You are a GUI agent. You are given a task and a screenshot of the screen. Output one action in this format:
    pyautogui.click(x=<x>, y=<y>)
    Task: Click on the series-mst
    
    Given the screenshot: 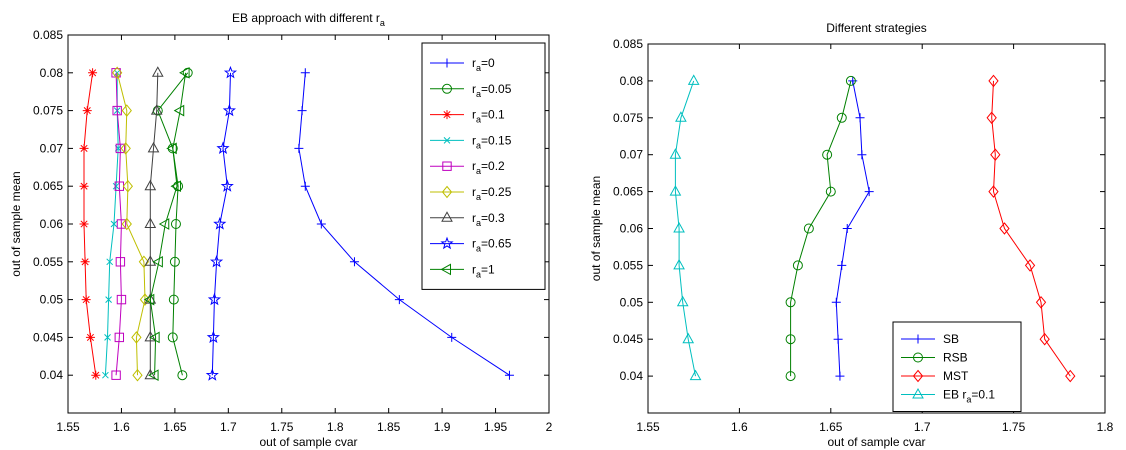 What is the action you would take?
    pyautogui.click(x=1031, y=228)
    